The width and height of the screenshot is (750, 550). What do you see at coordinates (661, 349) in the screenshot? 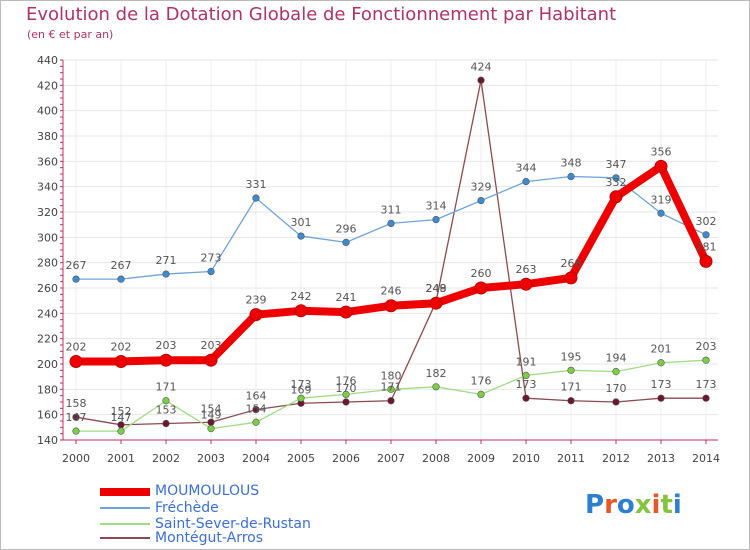
I see `data-label: 201` at bounding box center [661, 349].